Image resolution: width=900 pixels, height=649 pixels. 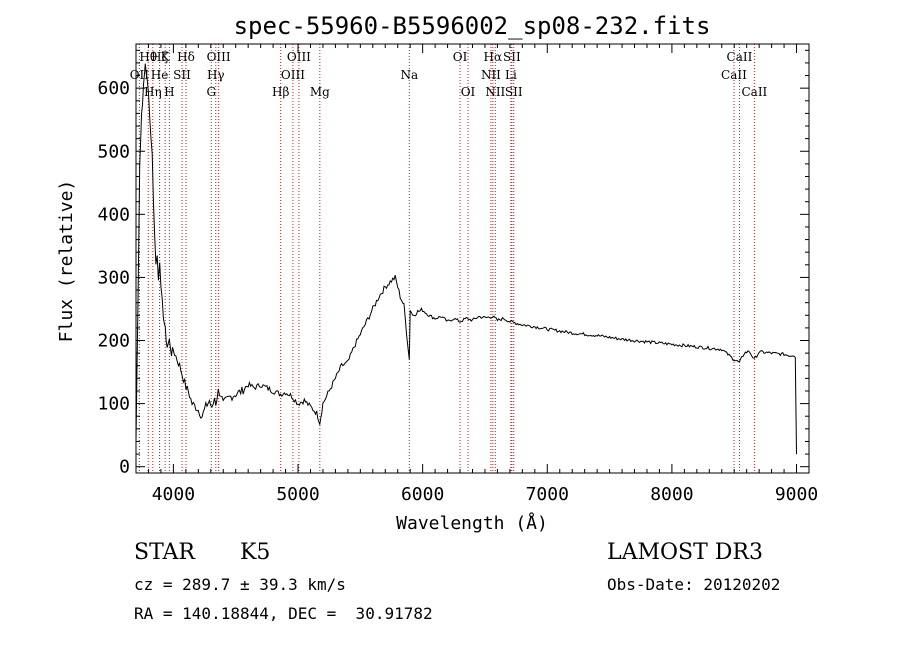 What do you see at coordinates (740, 57) in the screenshot?
I see `line-label-25: CaII` at bounding box center [740, 57].